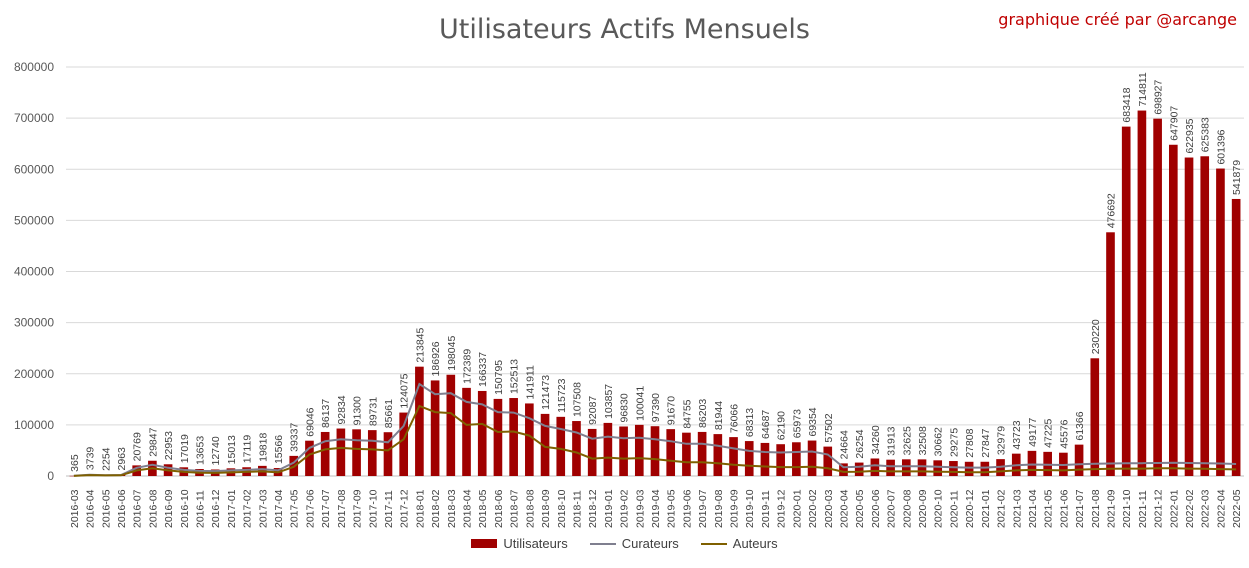 The image size is (1249, 568). I want to click on data-label: 65973, so click(797, 423).